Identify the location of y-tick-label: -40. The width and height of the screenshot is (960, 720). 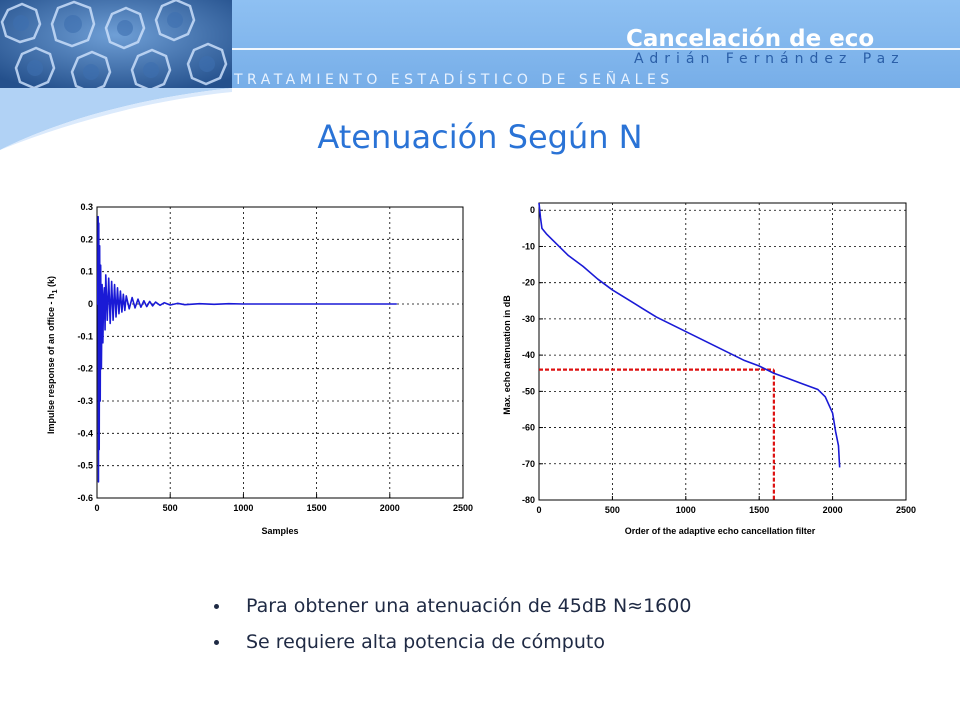
(528, 355).